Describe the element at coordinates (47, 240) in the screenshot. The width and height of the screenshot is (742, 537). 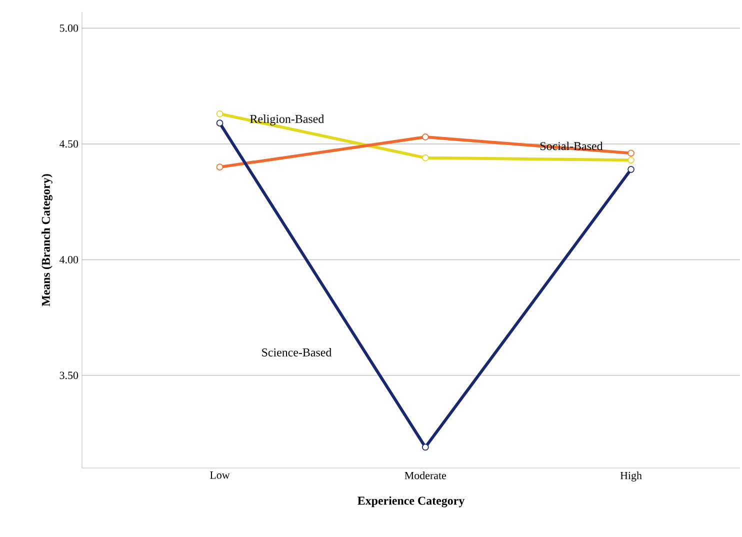
I see `y-axis-title: Means (Branch Category)` at that location.